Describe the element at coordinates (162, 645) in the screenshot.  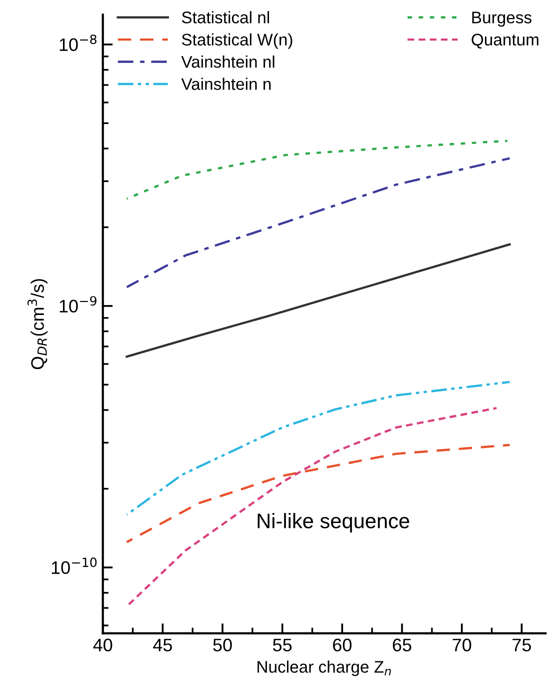
I see `x-tick-label: 45` at that location.